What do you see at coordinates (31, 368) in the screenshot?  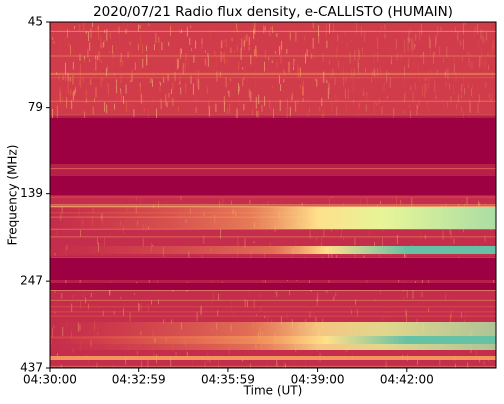 I see `y-tick-label: 437` at bounding box center [31, 368].